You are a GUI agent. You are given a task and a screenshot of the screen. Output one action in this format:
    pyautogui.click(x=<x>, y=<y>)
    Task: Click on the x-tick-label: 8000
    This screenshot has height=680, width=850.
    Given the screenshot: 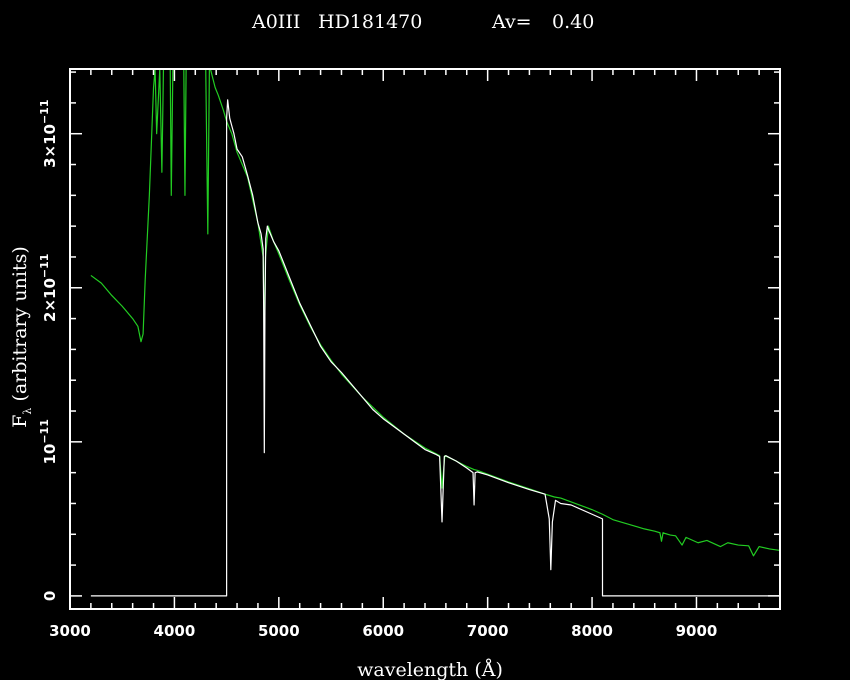 What is the action you would take?
    pyautogui.click(x=592, y=631)
    